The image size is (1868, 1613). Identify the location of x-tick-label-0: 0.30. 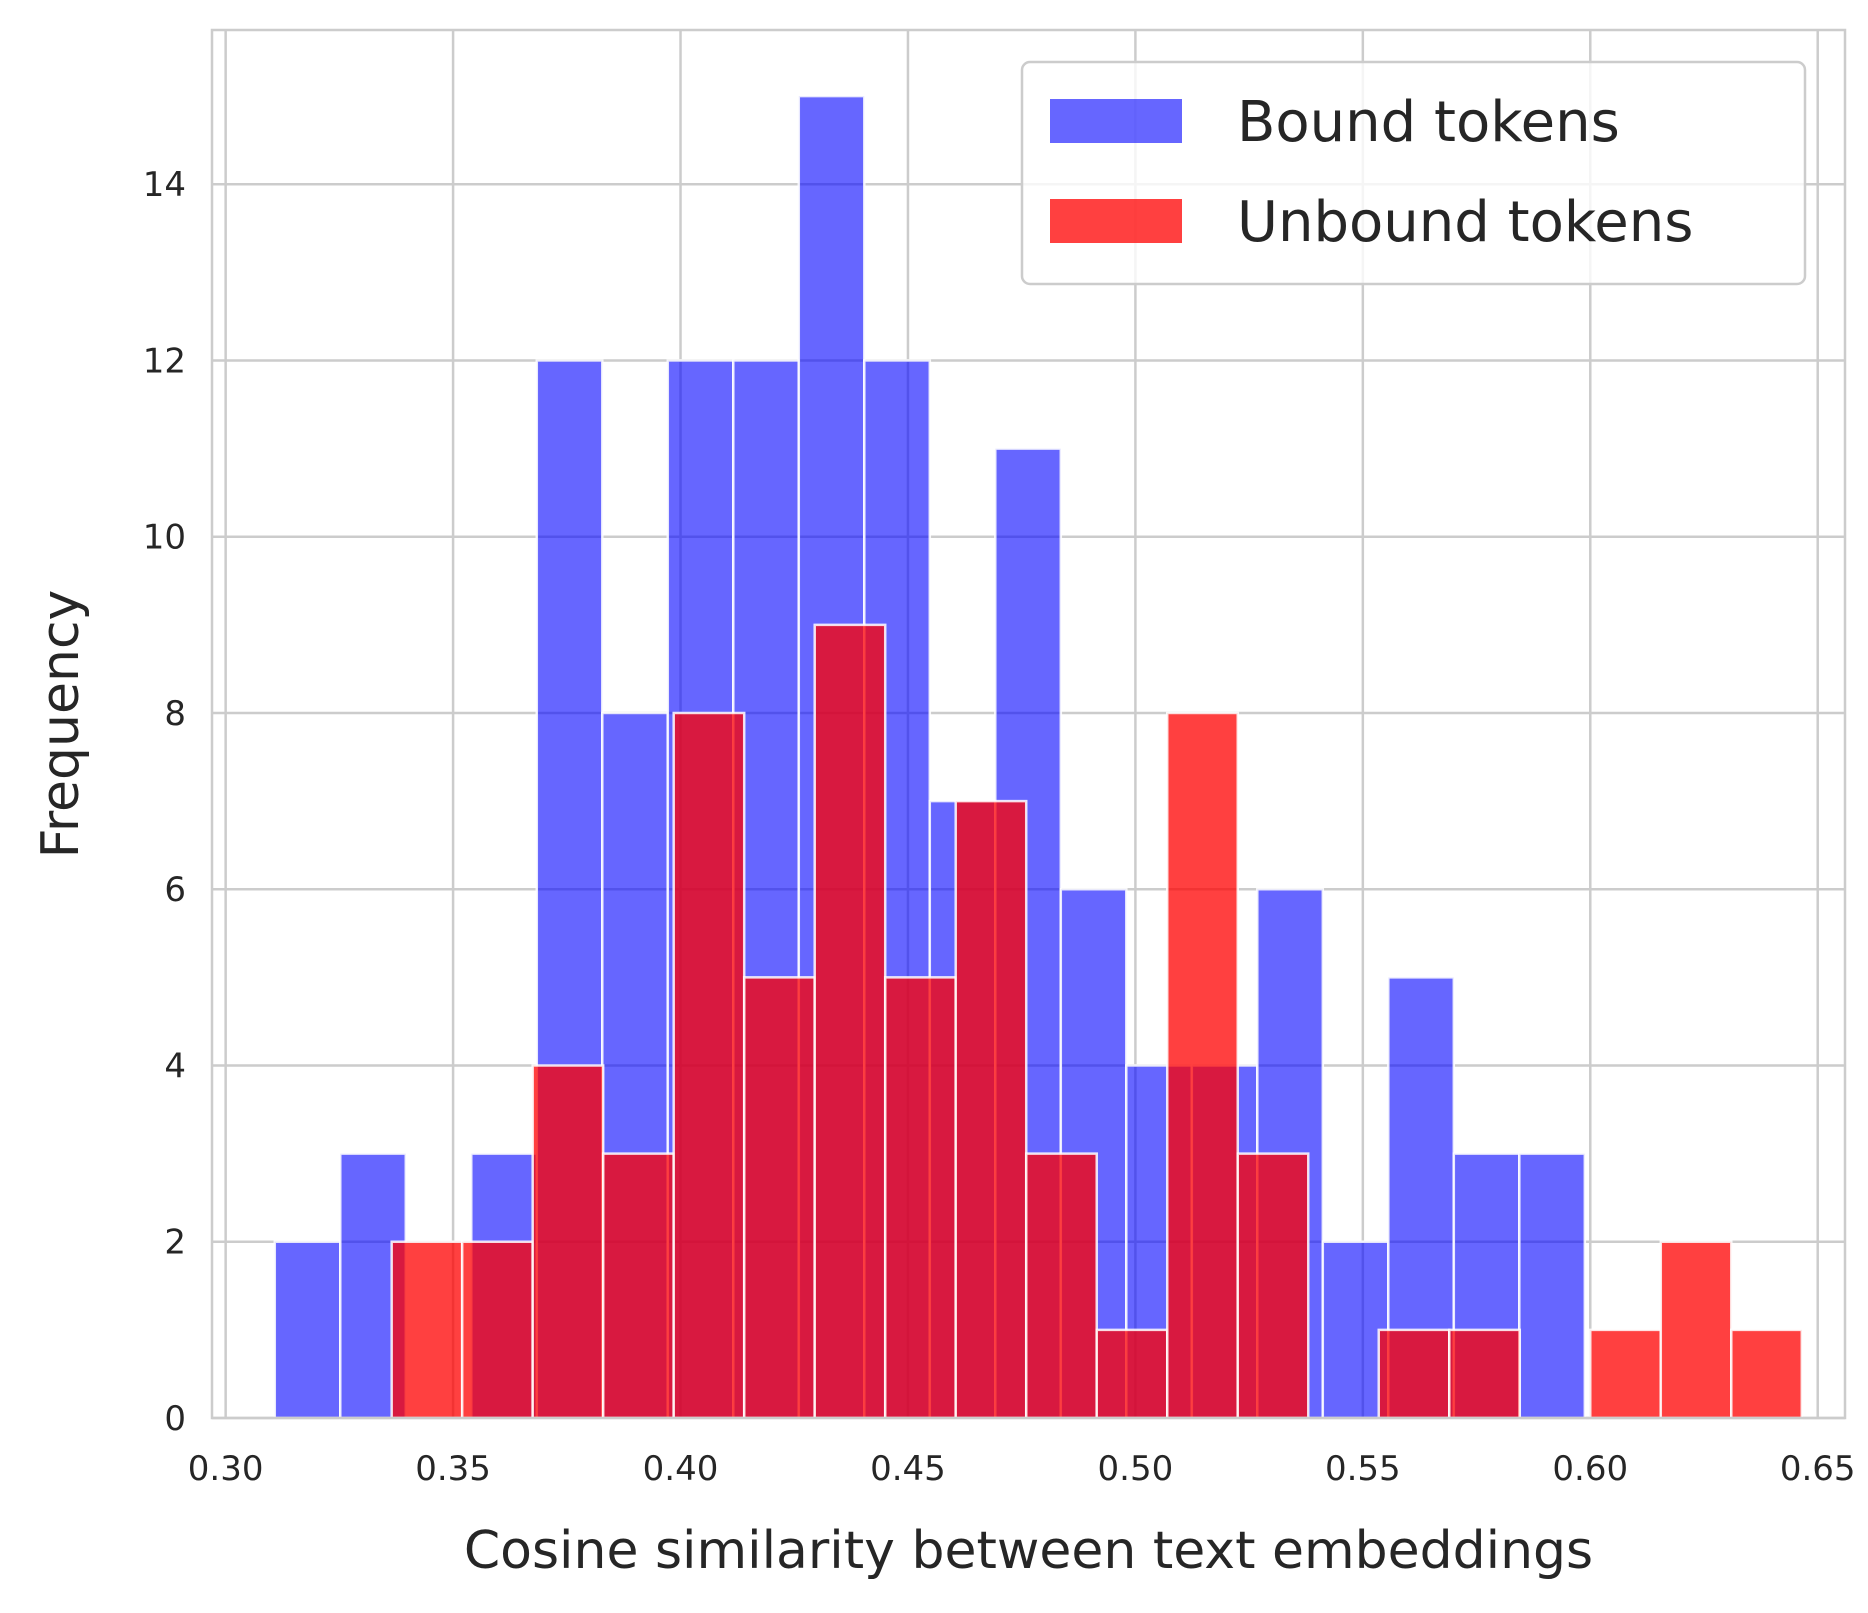
(226, 1469).